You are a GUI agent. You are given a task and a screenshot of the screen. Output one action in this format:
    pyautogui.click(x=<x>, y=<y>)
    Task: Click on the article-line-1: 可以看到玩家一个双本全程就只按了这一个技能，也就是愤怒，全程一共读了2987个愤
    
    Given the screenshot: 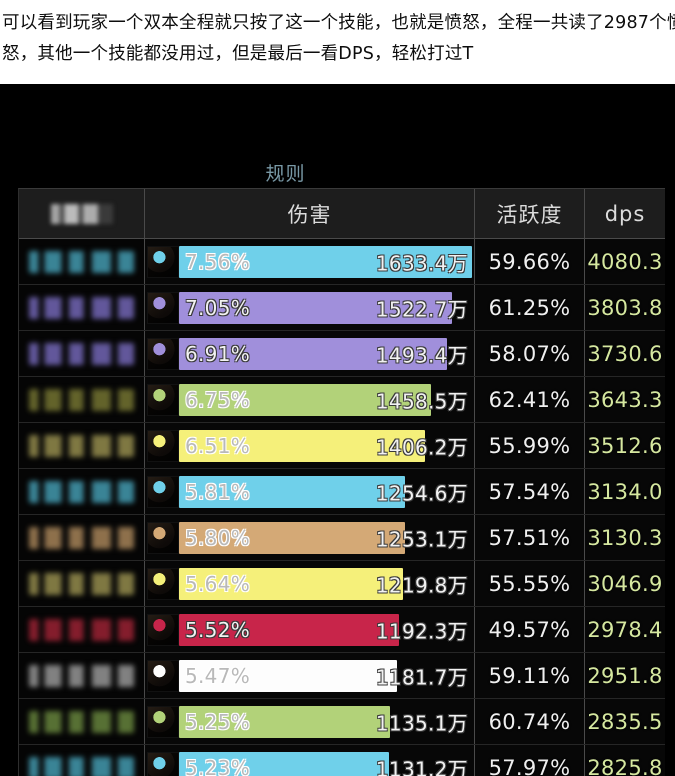 What is the action you would take?
    pyautogui.click(x=338, y=23)
    